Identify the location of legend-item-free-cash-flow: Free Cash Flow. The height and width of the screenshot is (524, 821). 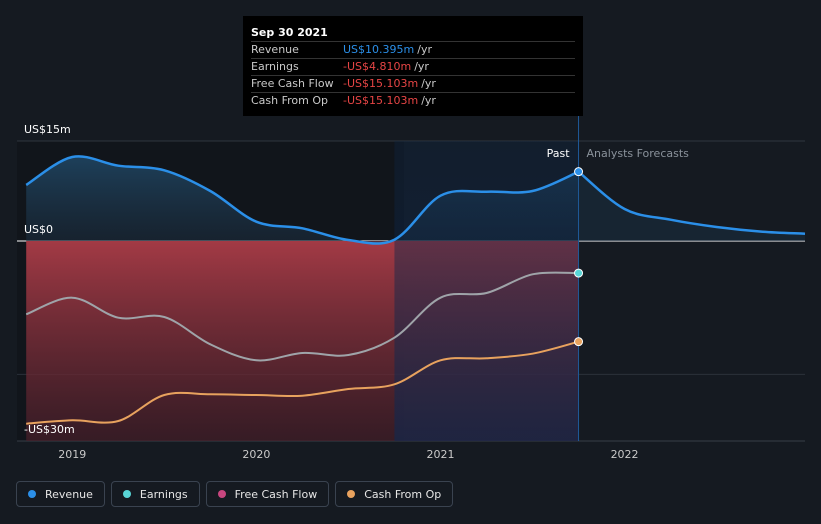
(267, 494).